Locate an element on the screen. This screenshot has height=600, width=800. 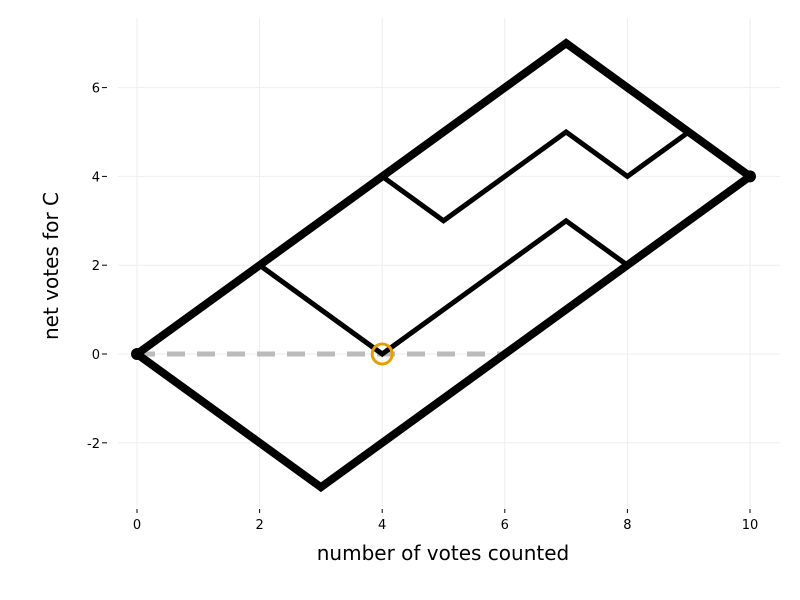
x-tick-label-3: 6 is located at coordinates (505, 525).